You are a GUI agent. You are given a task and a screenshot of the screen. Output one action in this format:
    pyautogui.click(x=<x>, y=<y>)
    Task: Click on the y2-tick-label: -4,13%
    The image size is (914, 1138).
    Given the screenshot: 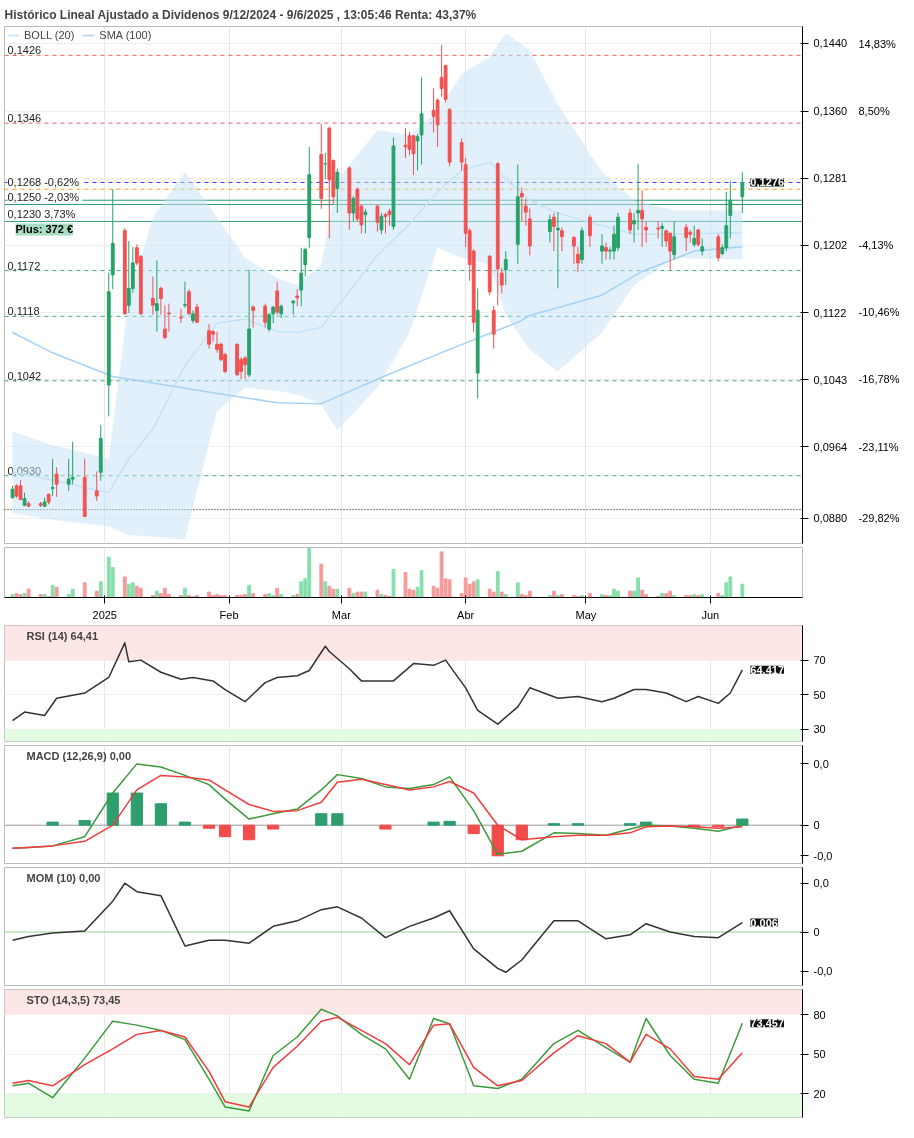 What is the action you would take?
    pyautogui.click(x=876, y=244)
    